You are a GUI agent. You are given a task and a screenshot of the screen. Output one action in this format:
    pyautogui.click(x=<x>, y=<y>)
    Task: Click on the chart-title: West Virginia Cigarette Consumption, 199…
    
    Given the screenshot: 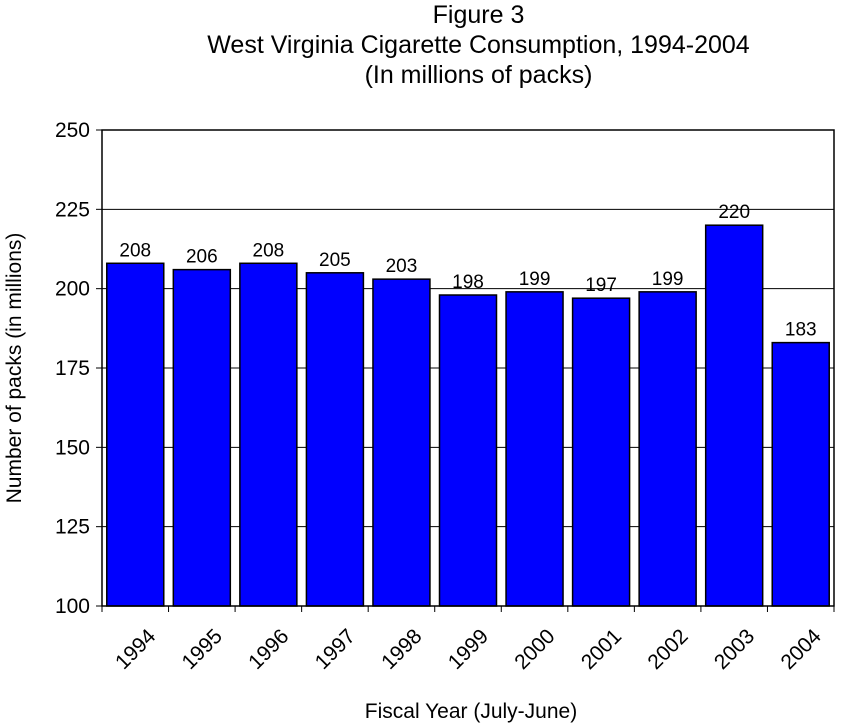 What is the action you would take?
    pyautogui.click(x=478, y=45)
    